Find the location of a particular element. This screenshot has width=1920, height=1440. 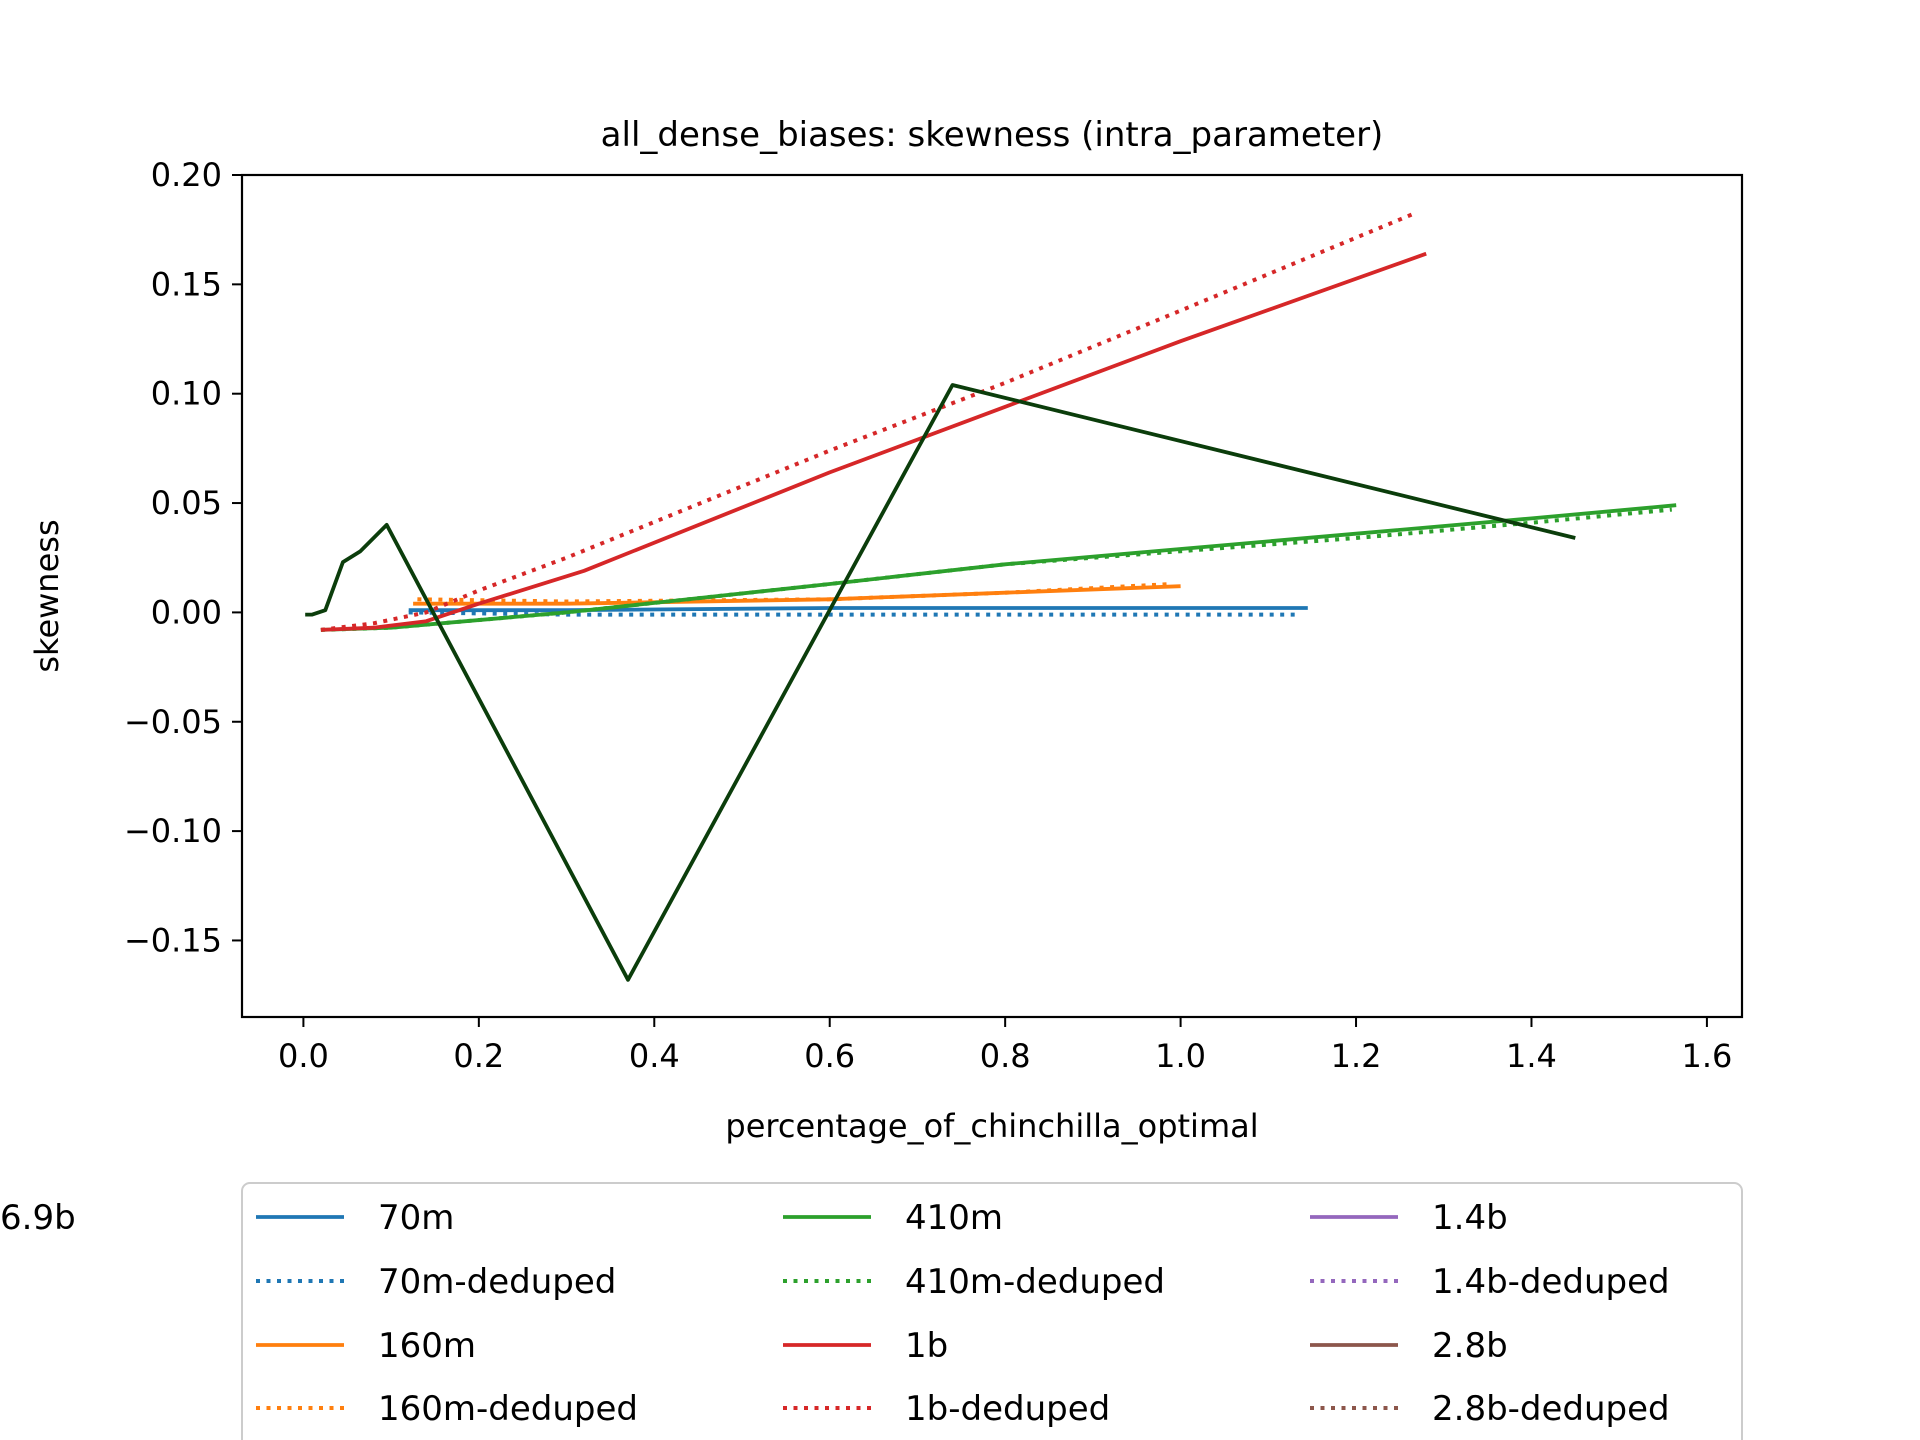

y-axis: 0.20 0.15 0.10 0.05 0.00 −0.05 −0.10 −0.15 is located at coordinates (183, 557).